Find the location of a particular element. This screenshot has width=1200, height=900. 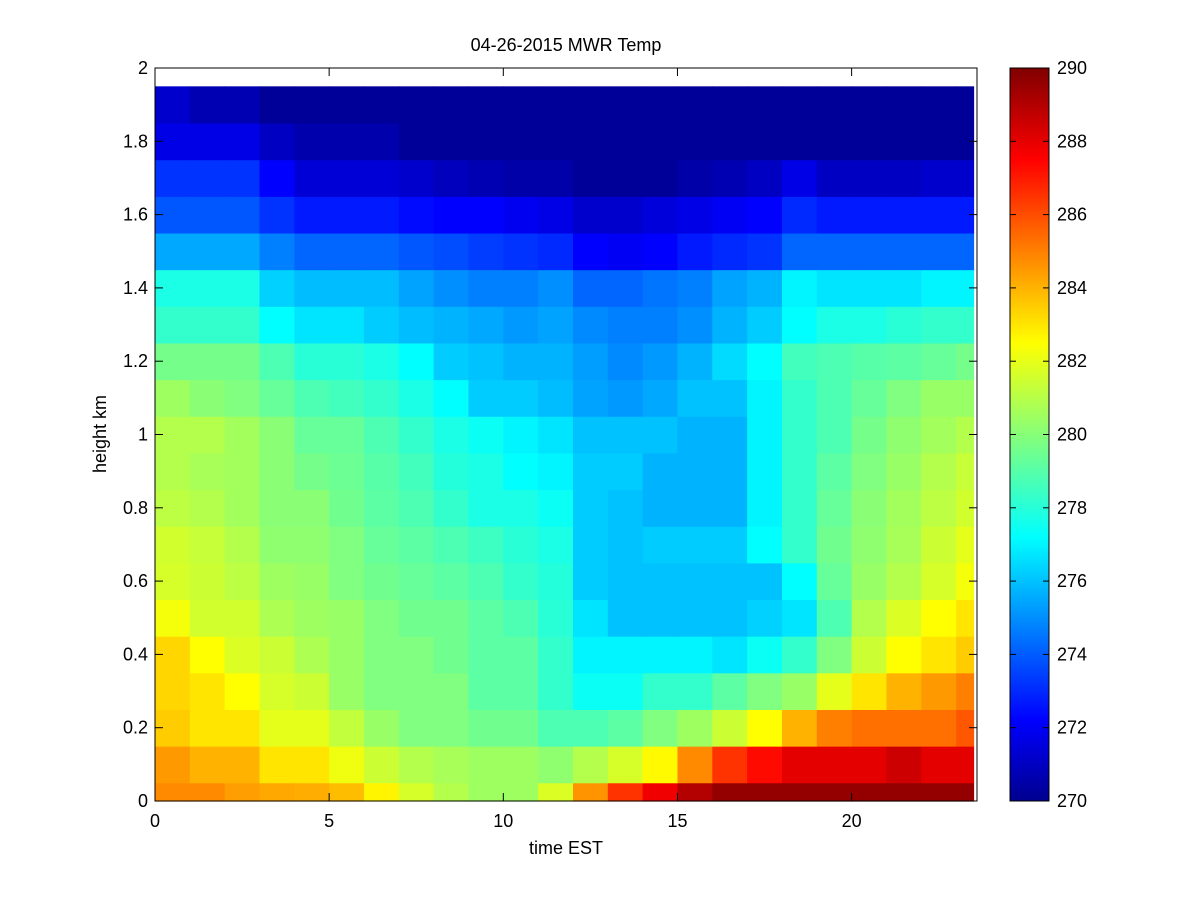

y-tick-label: 0.6 is located at coordinates (135, 581).